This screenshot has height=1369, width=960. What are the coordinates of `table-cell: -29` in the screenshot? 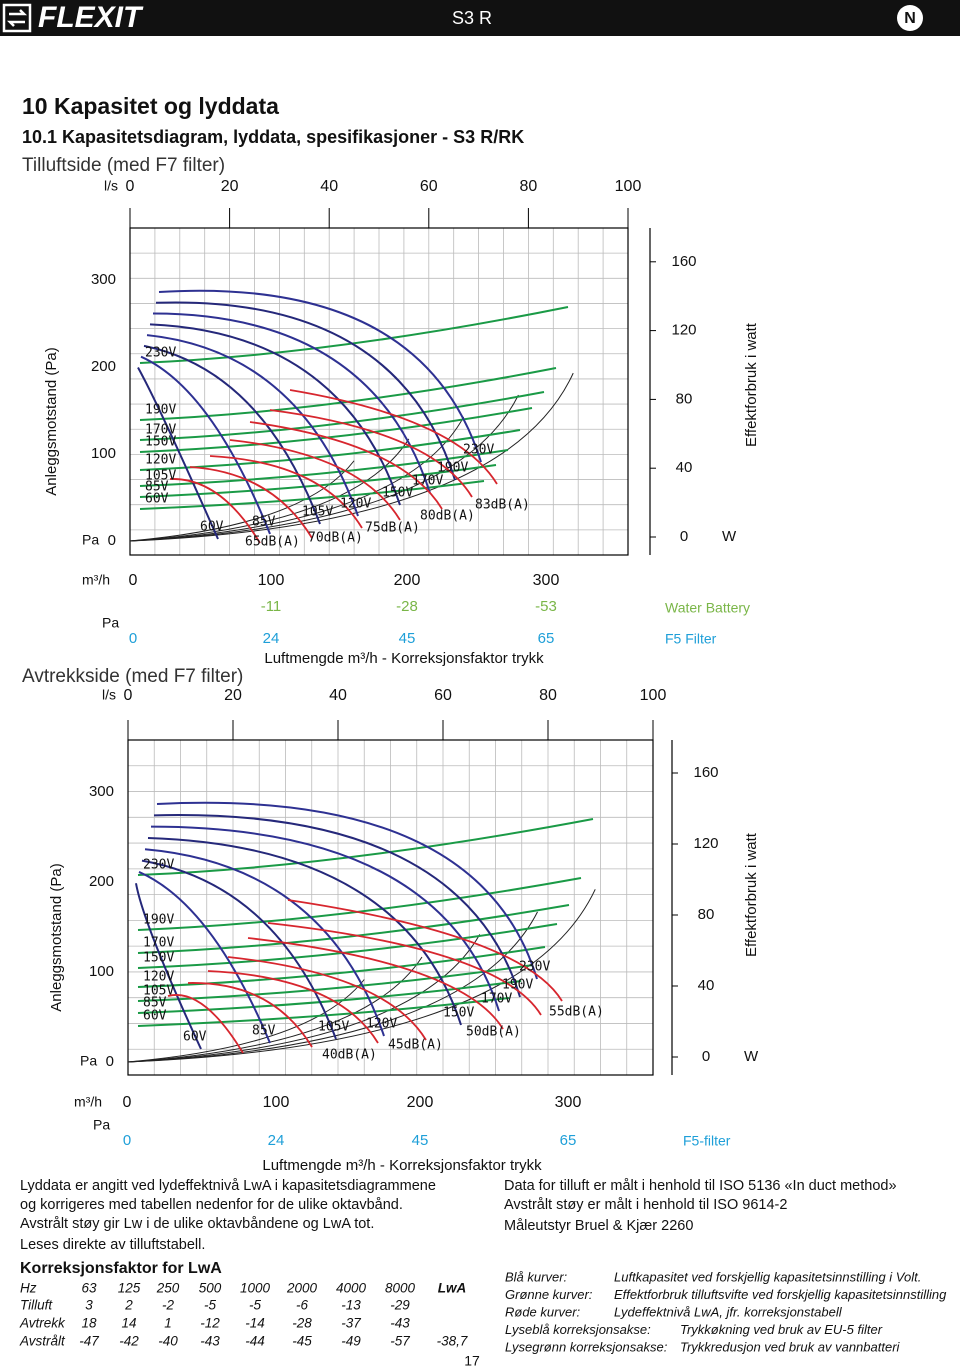 It's located at (400, 1305).